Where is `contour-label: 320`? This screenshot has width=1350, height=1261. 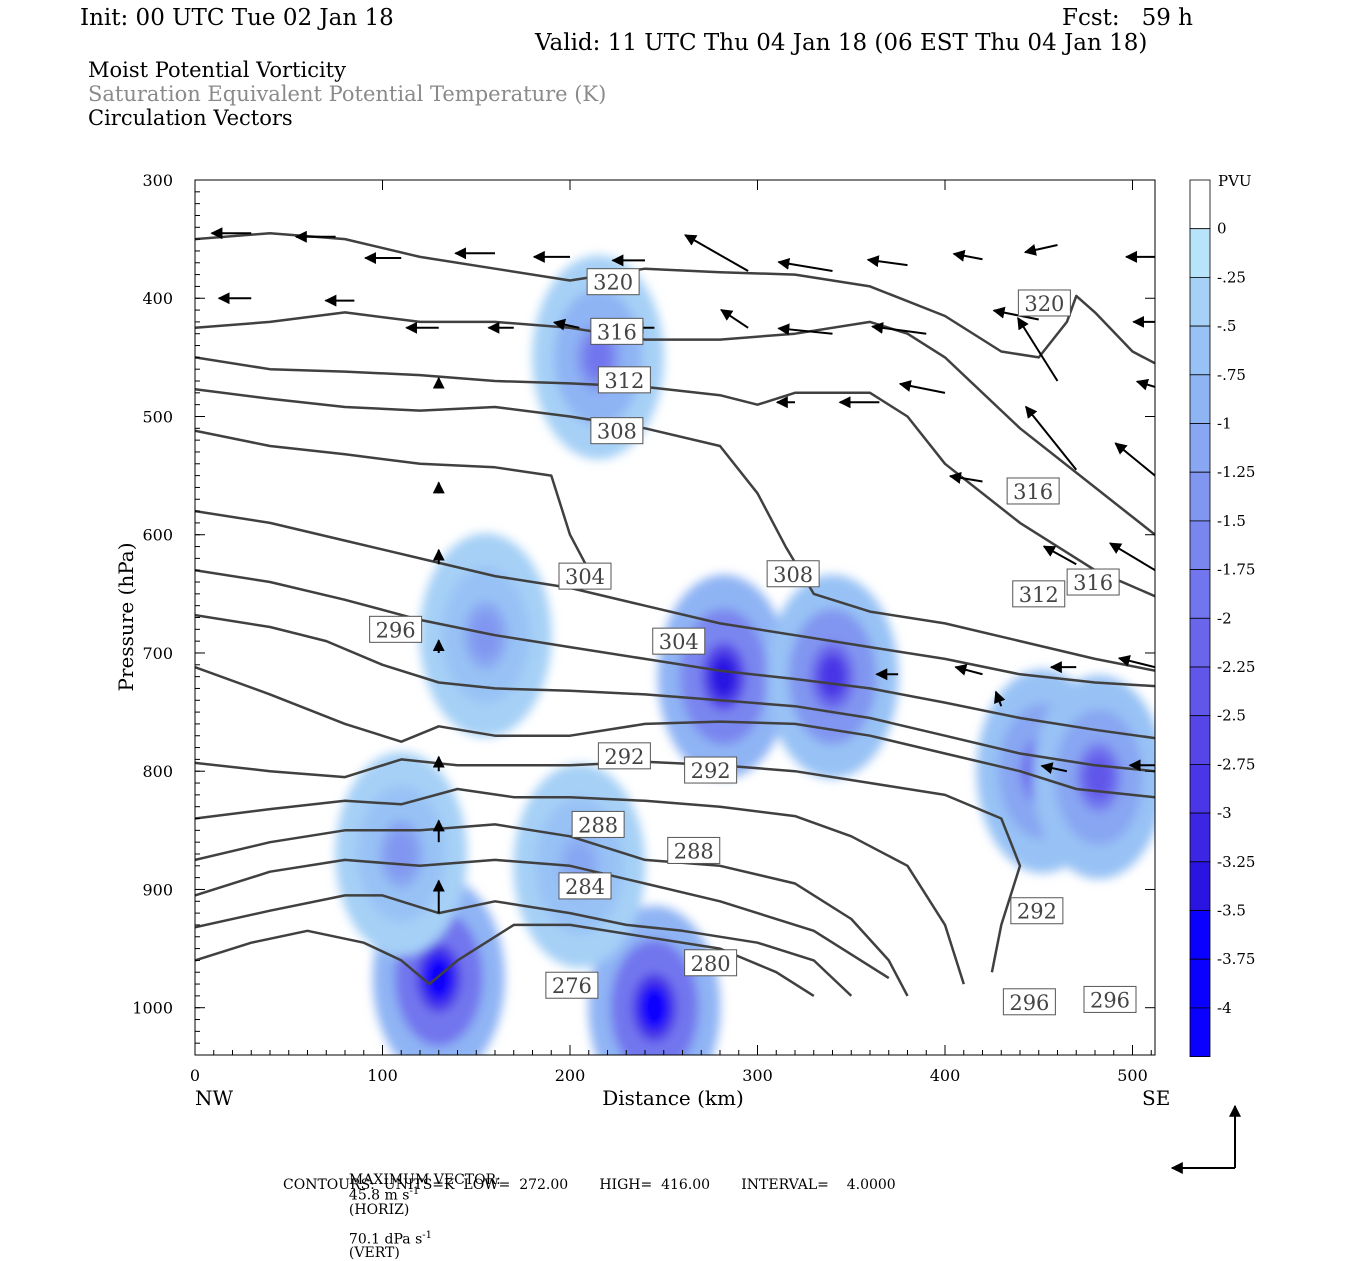
contour-label: 320 is located at coordinates (1044, 304).